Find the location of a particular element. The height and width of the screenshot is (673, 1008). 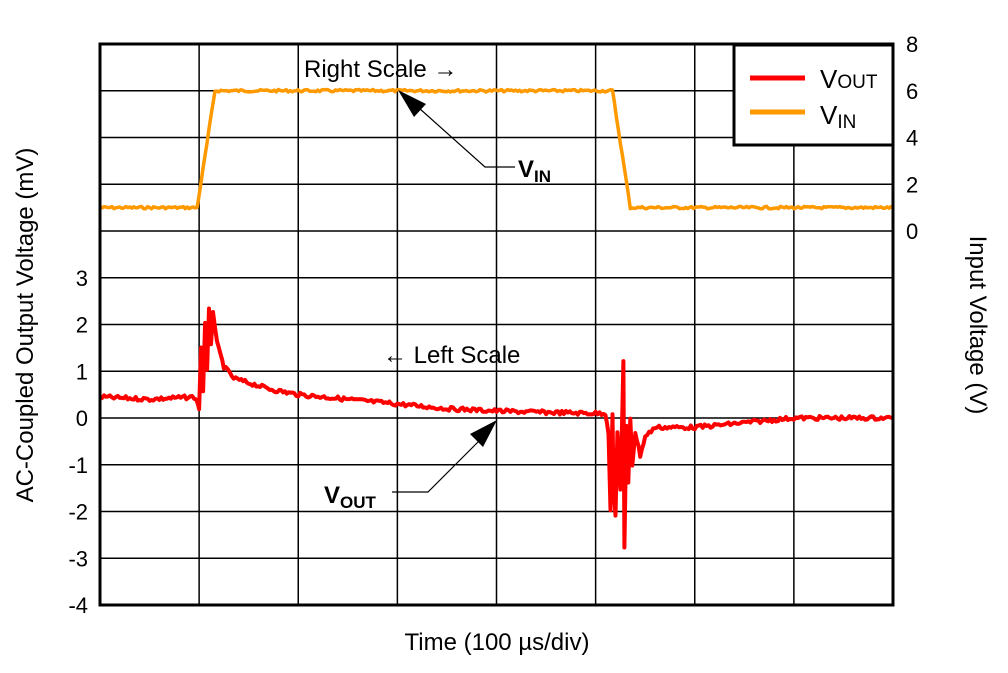

left-tick-label: 1 is located at coordinates (82, 371).